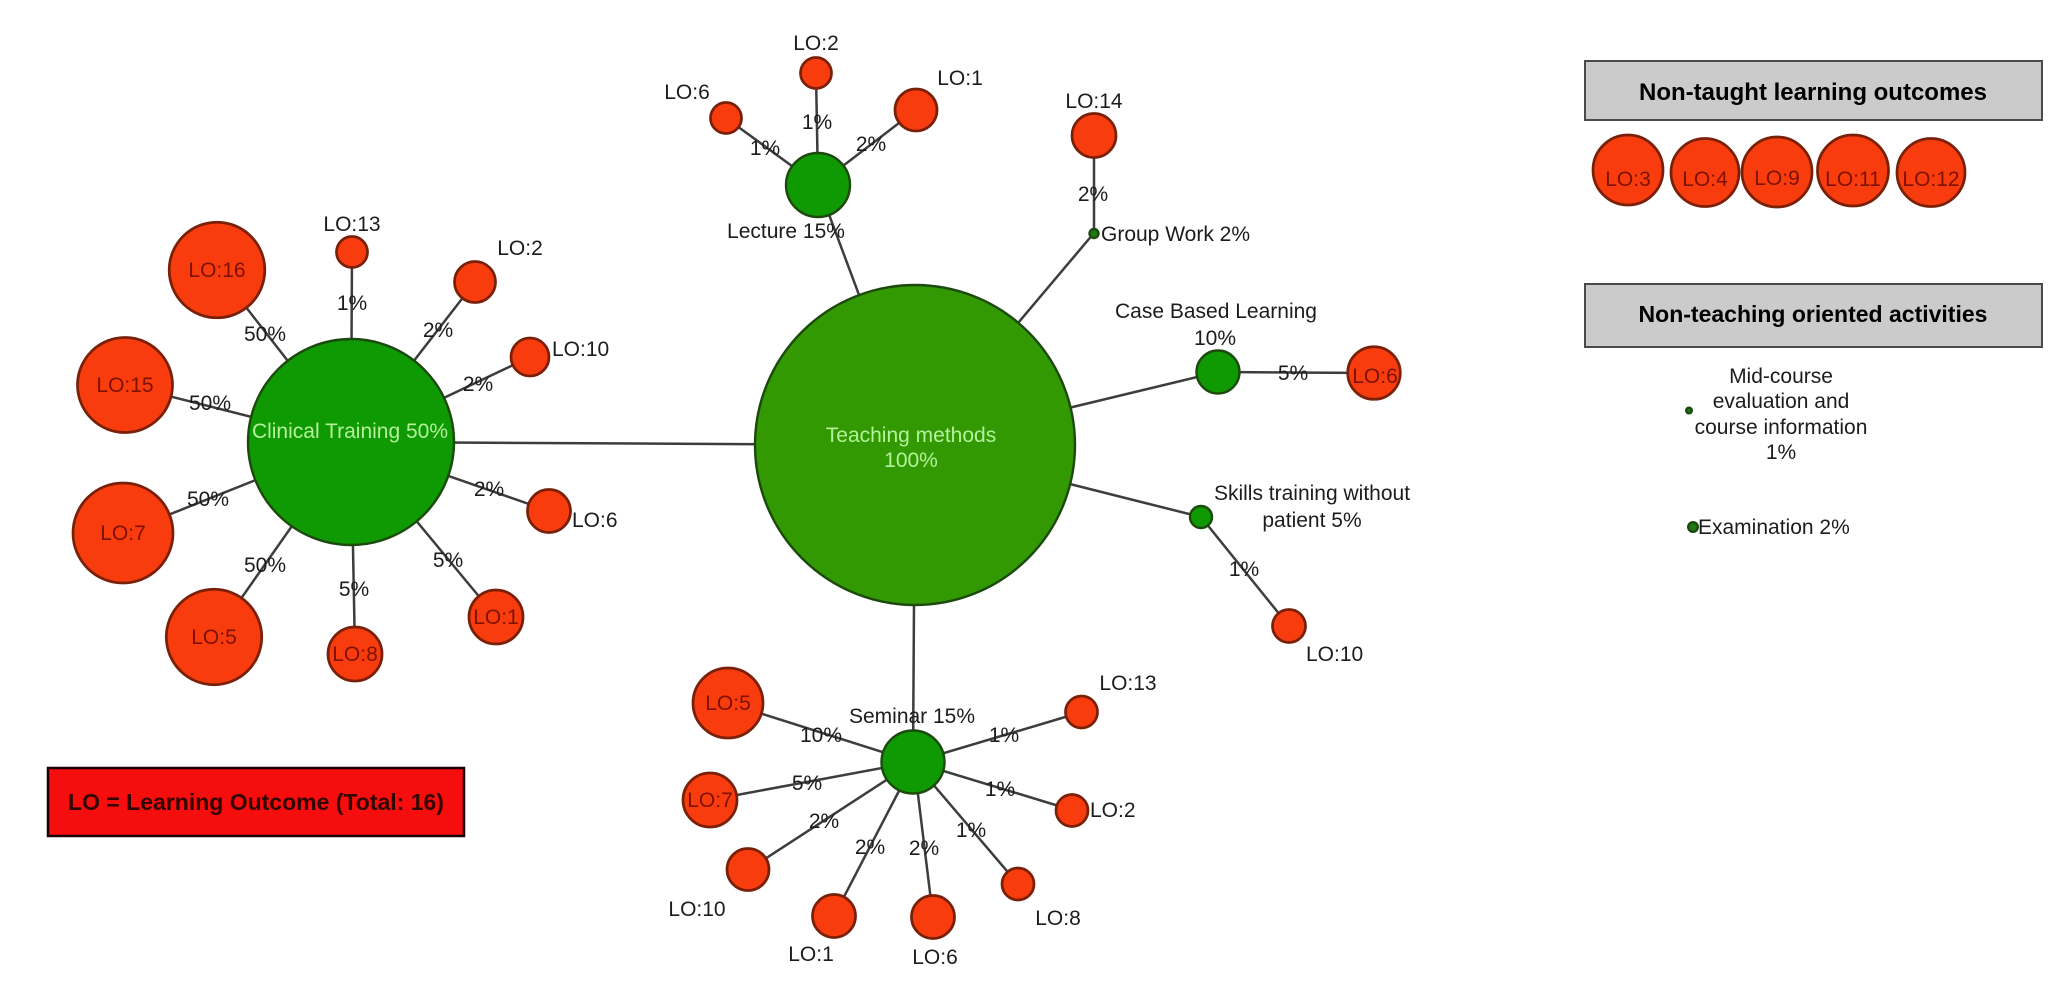 The image size is (2059, 1001). I want to click on svg-text: LO:12, so click(1930, 179).